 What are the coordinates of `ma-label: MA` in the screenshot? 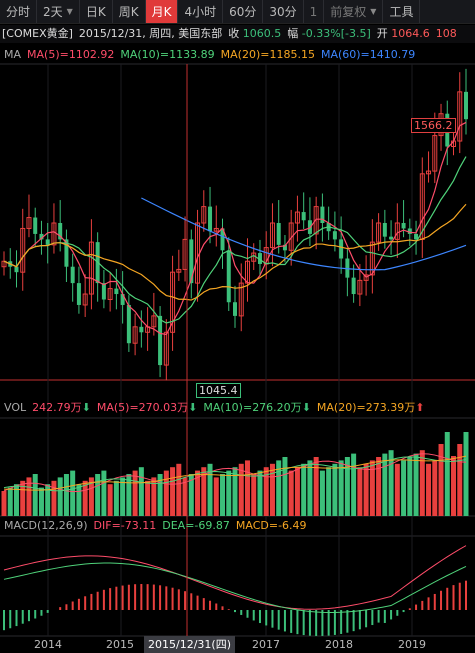 It's located at (13, 54).